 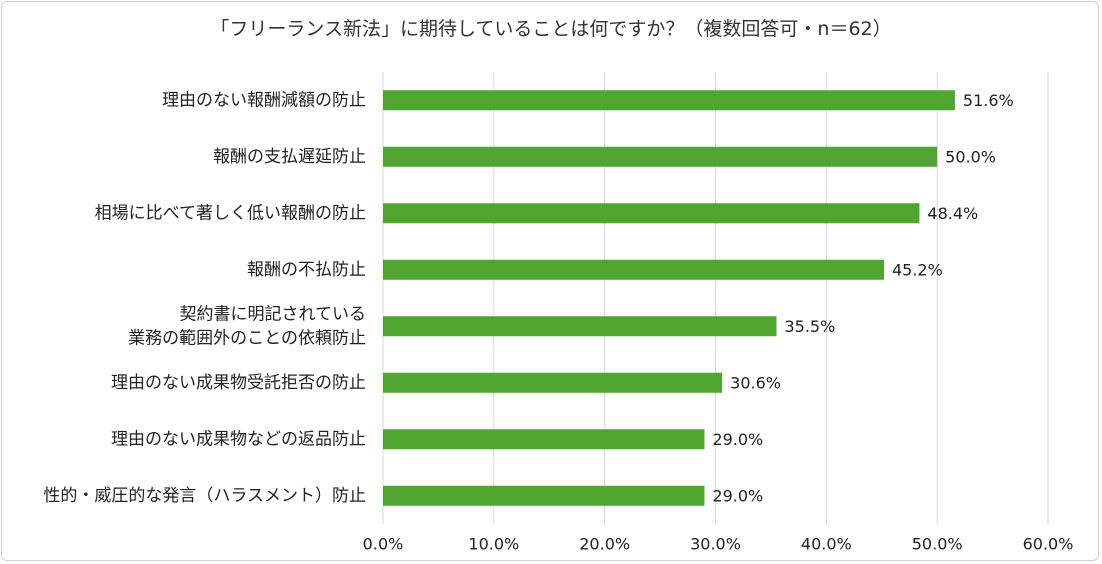 What do you see at coordinates (917, 269) in the screenshot?
I see `value-label-3: 45.2%` at bounding box center [917, 269].